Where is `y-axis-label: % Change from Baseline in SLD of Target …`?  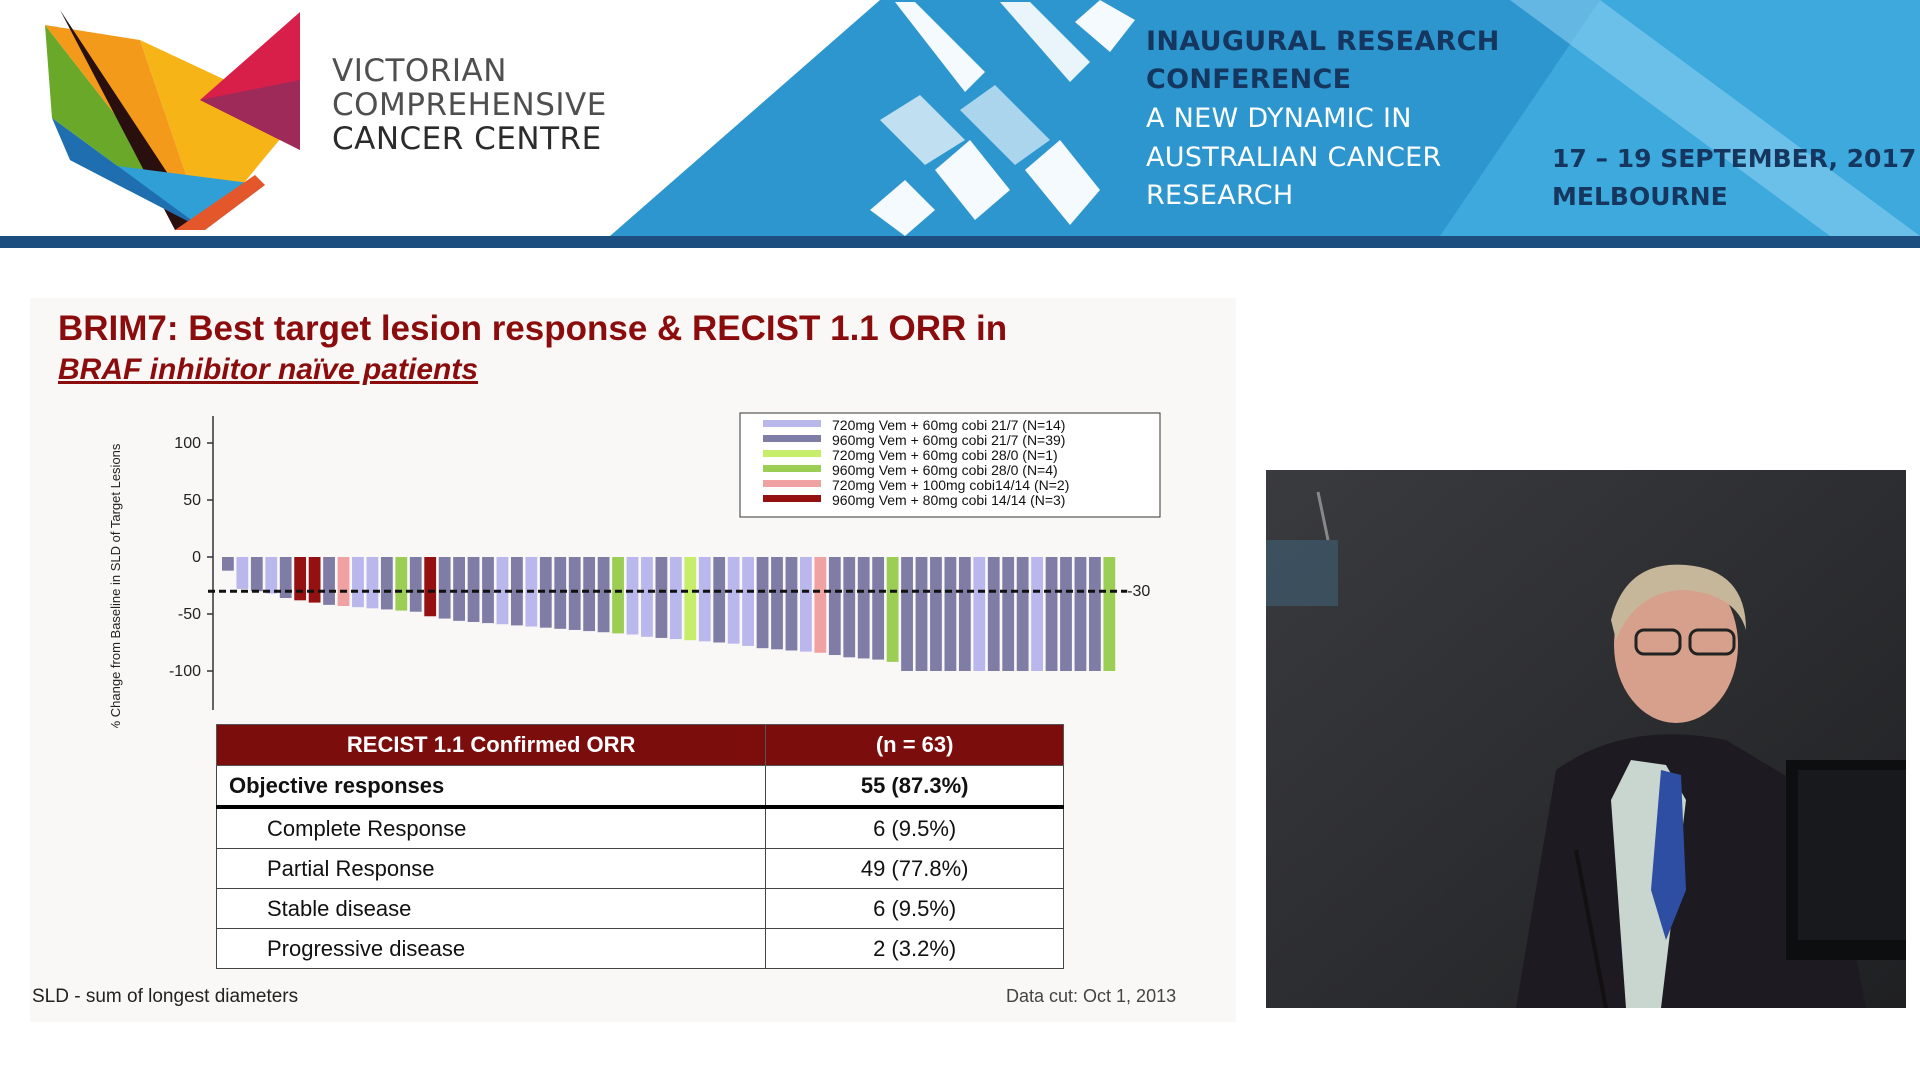
y-axis-label: % Change from Baseline in SLD of Target … is located at coordinates (115, 585).